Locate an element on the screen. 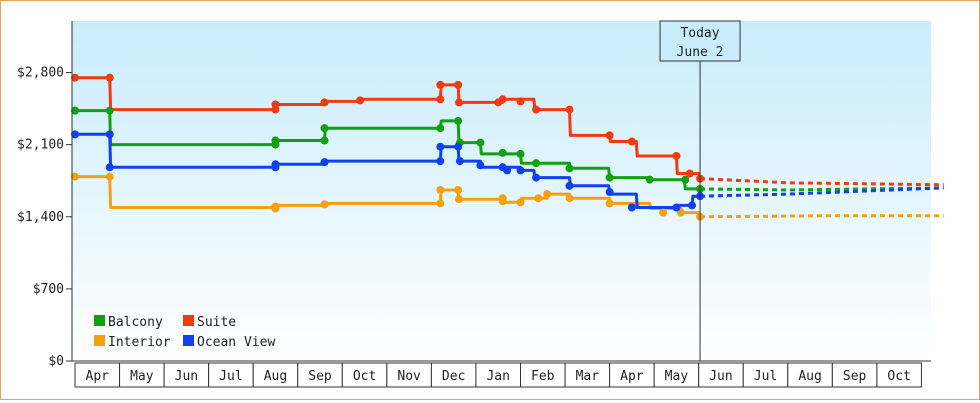 The height and width of the screenshot is (403, 980). legend-label: Suite is located at coordinates (216, 322).